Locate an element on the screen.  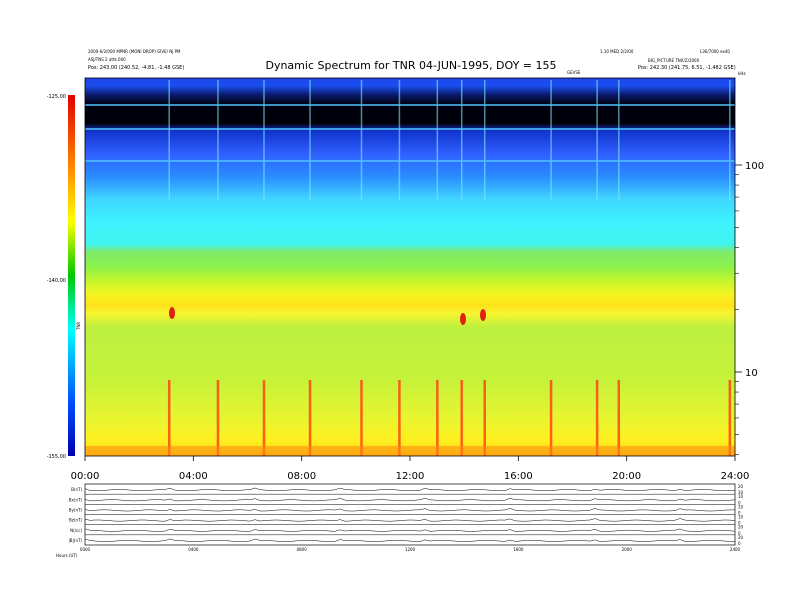
right-tick-100: 100 is located at coordinates (754, 166).